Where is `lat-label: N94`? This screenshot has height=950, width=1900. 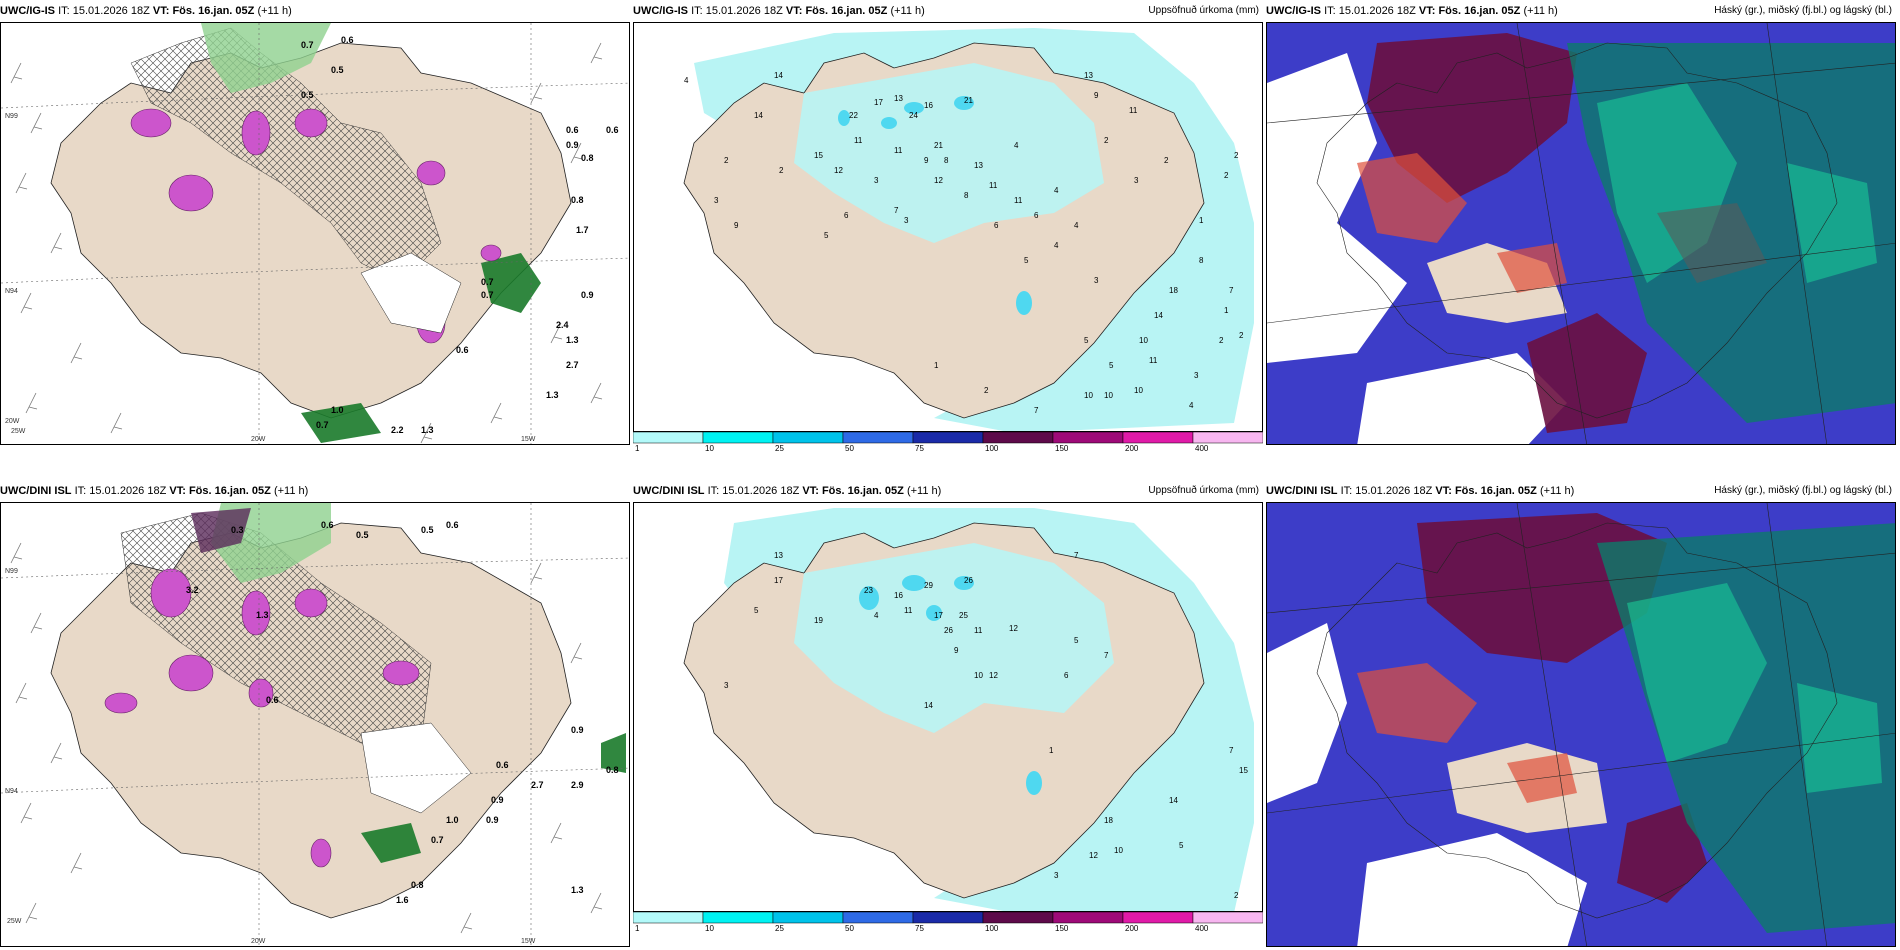
lat-label: N94 is located at coordinates (11, 291).